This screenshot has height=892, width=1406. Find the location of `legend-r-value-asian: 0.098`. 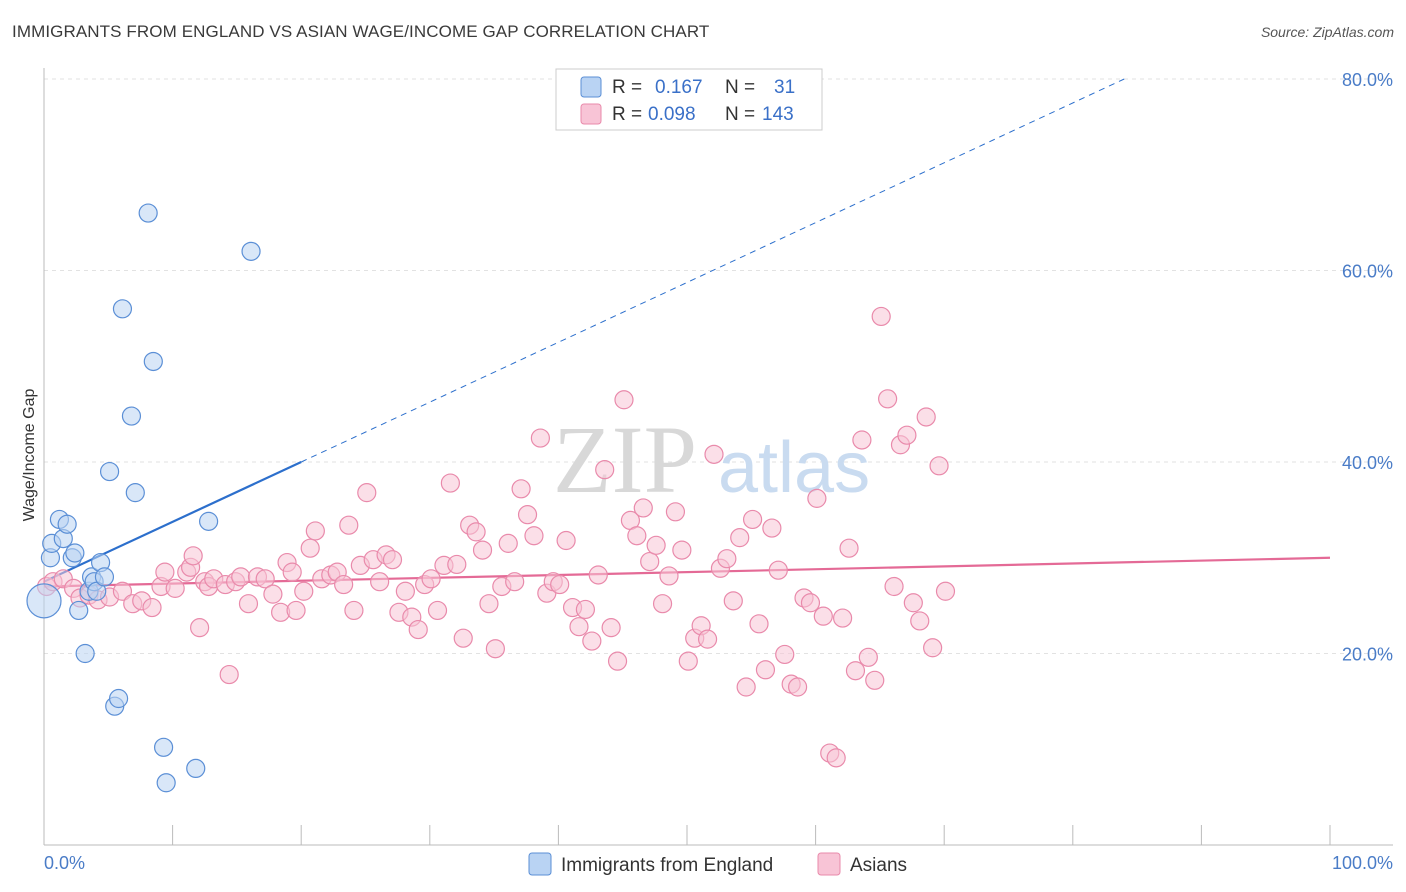

legend-r-value-asian: 0.098 is located at coordinates (672, 114).